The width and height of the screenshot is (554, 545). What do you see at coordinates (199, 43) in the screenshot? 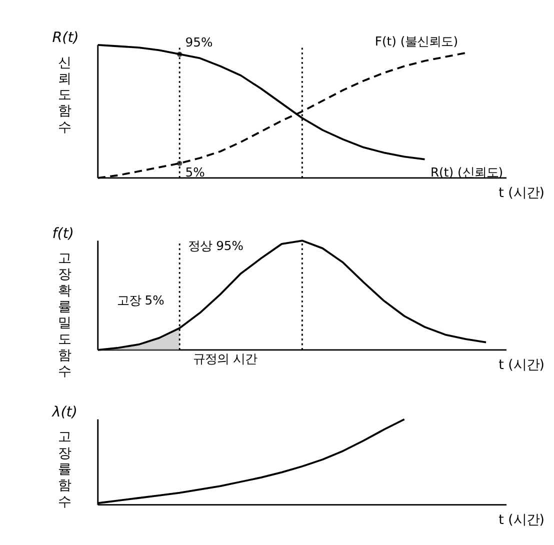
I see `annotation: 95%` at bounding box center [199, 43].